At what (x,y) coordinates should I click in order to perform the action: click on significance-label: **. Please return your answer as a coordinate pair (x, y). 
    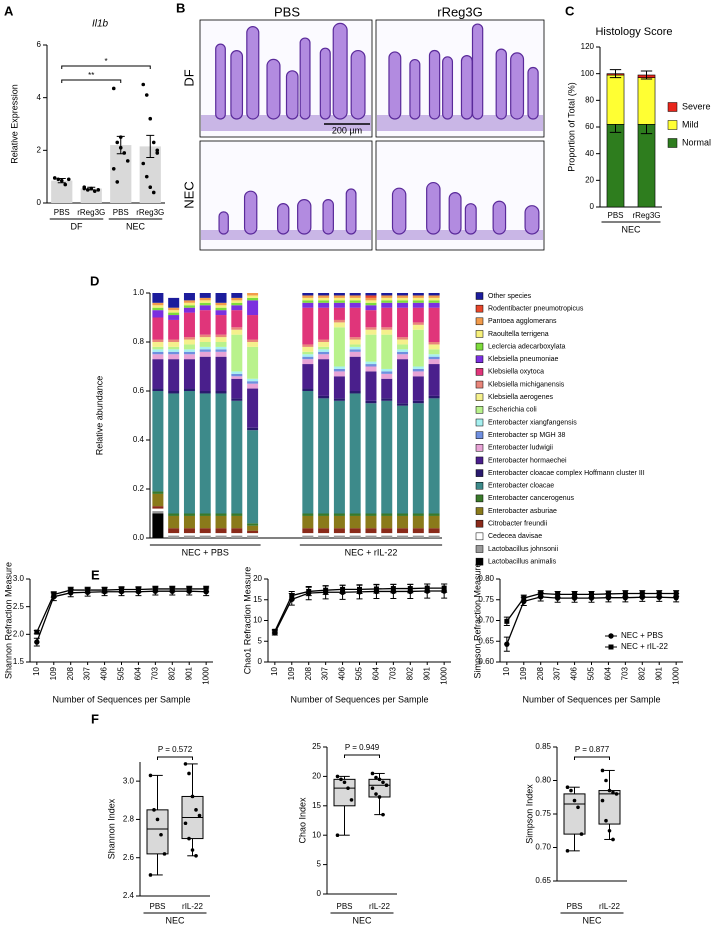
    Looking at the image, I should click on (91, 75).